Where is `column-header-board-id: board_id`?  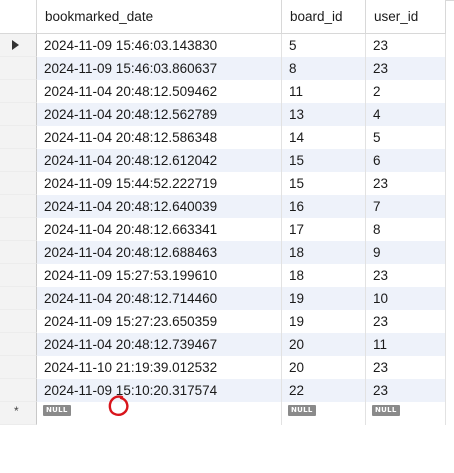 column-header-board-id: board_id is located at coordinates (324, 17).